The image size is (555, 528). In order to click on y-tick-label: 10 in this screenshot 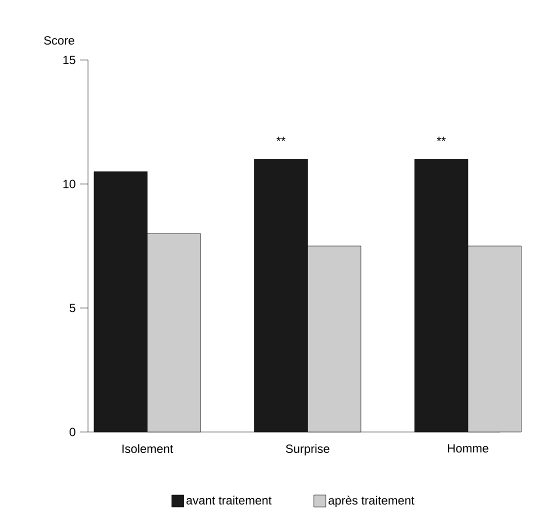, I will do `click(69, 184)`.